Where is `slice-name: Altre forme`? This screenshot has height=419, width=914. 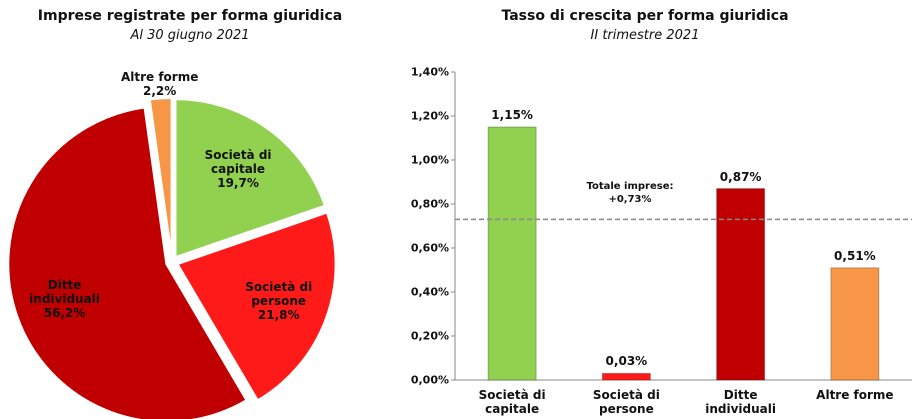
slice-name: Altre forme is located at coordinates (159, 76).